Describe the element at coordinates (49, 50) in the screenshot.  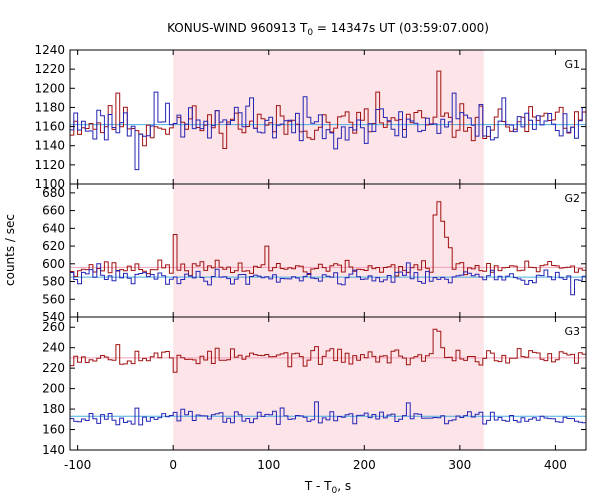
I see `y-tick-label: 1240` at that location.